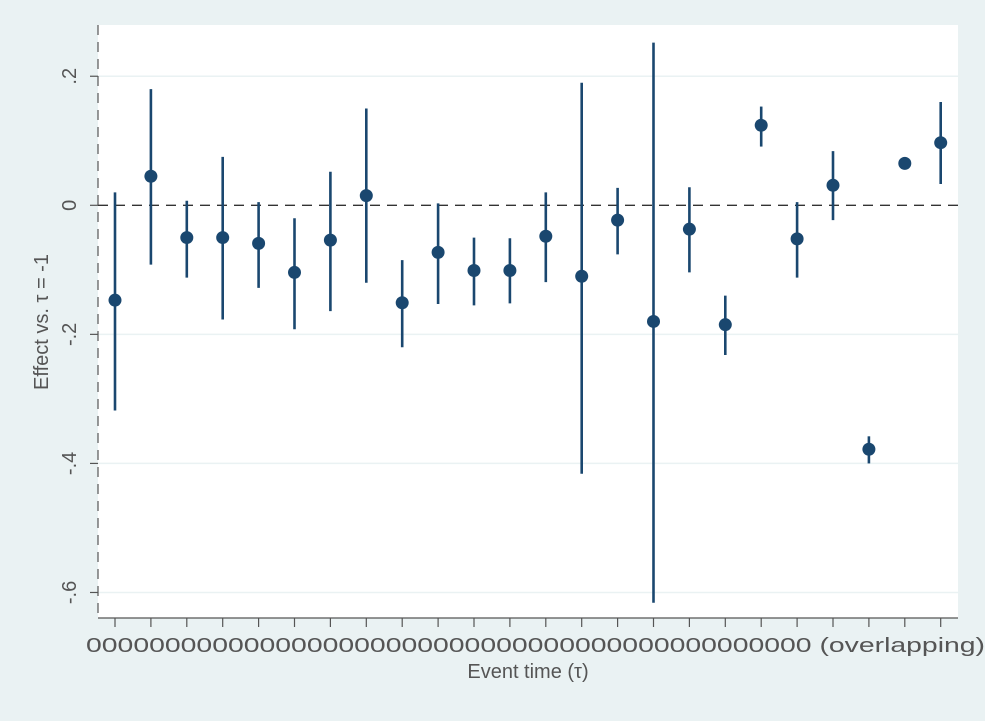 Image resolution: width=985 pixels, height=721 pixels. I want to click on y-axis-ticks: .2 0 -.2 -.4 -.6, so click(78, 336).